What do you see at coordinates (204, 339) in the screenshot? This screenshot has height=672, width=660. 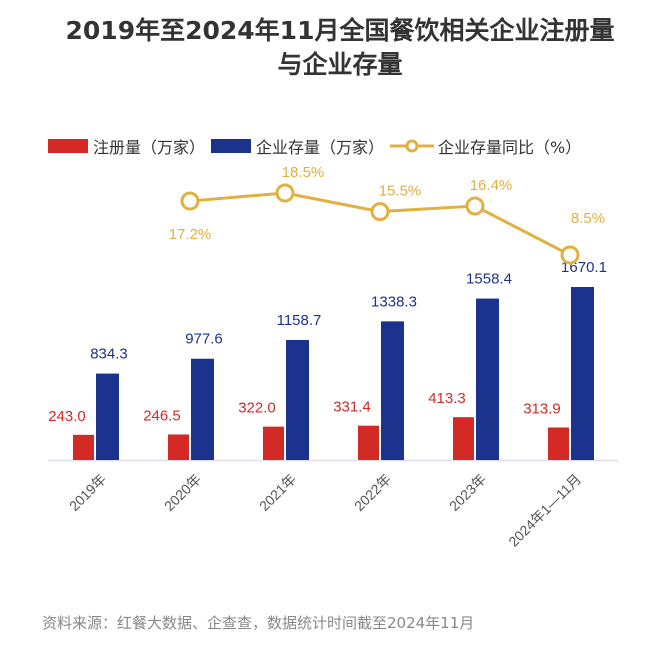 I see `data-label-stock: 977.6` at bounding box center [204, 339].